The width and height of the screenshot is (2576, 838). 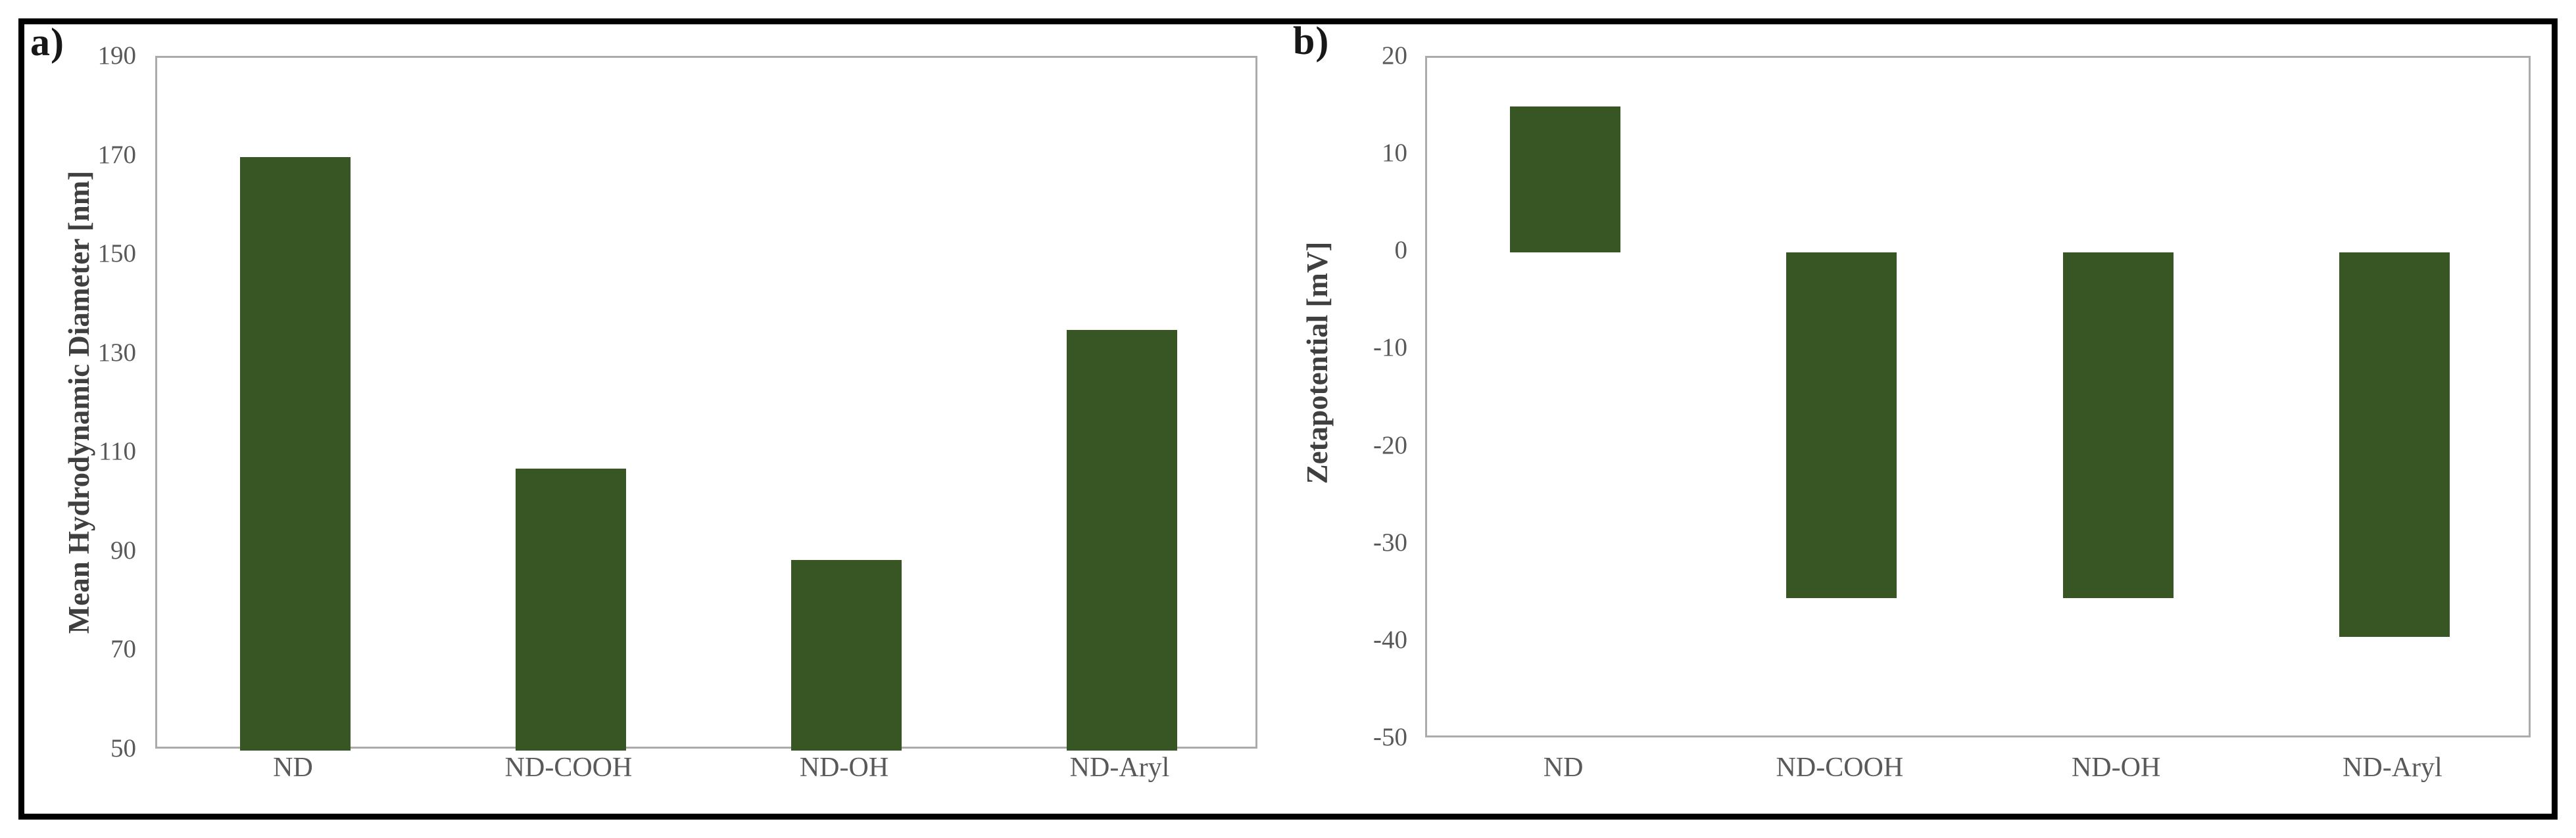 What do you see at coordinates (1312, 40) in the screenshot?
I see `panel-b-label: b)` at bounding box center [1312, 40].